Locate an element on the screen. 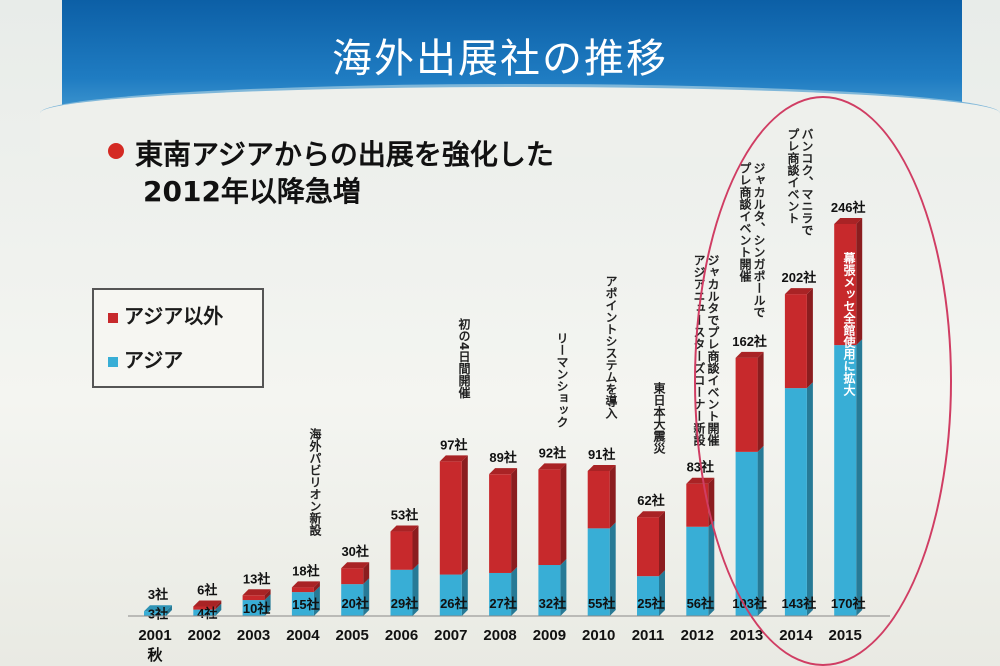  asia-label-2012: 56社 is located at coordinates (700, 603).